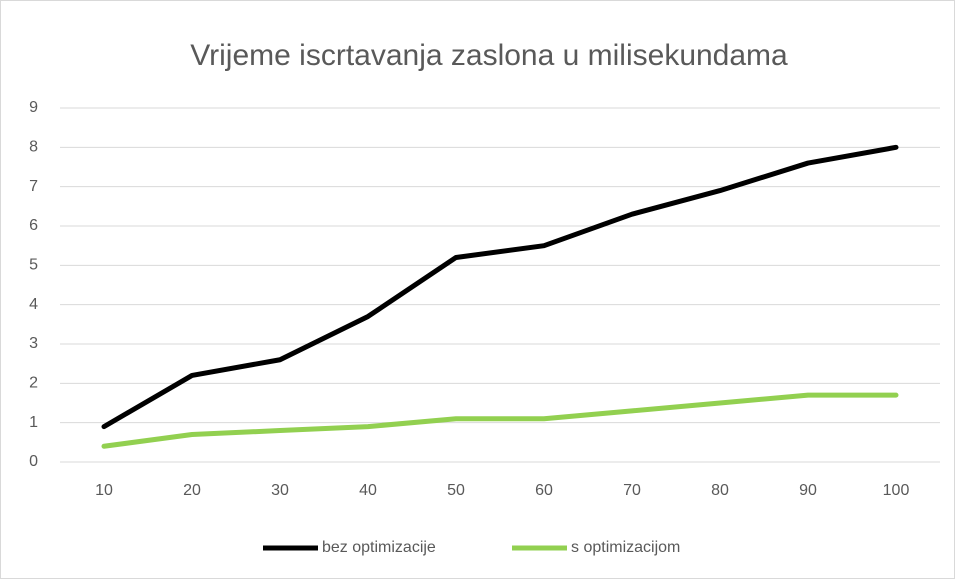 The height and width of the screenshot is (579, 955). I want to click on x-tick-label: 70, so click(632, 490).